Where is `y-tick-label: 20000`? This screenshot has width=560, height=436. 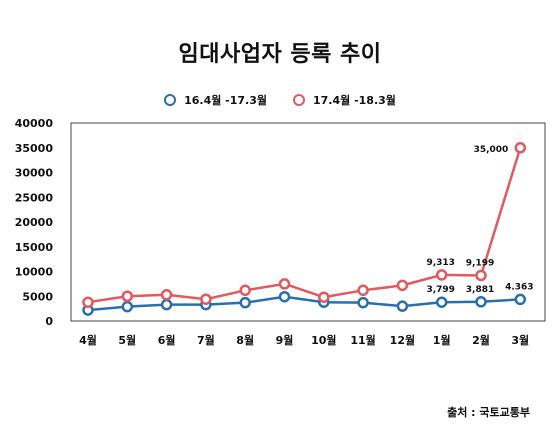
y-tick-label: 20000 is located at coordinates (34, 222).